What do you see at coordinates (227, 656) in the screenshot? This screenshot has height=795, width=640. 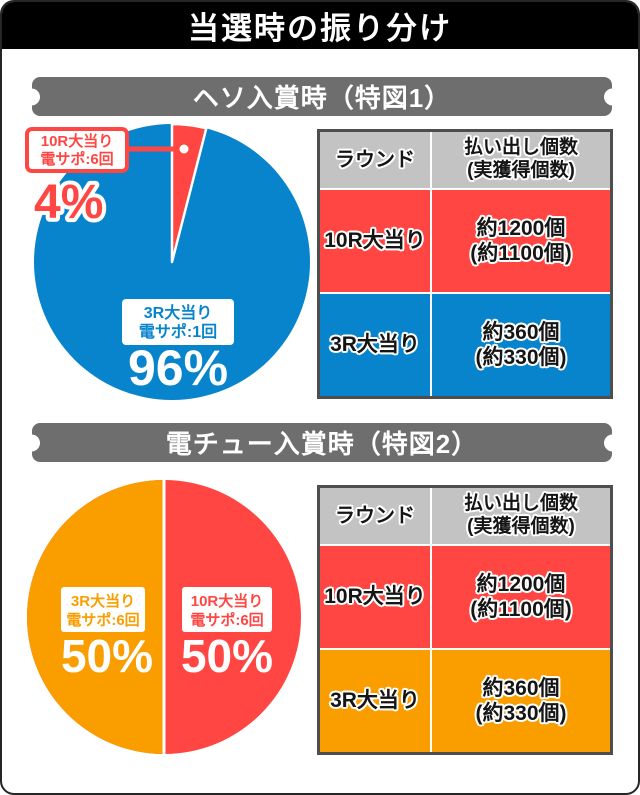 I see `right-pct: 50%` at bounding box center [227, 656].